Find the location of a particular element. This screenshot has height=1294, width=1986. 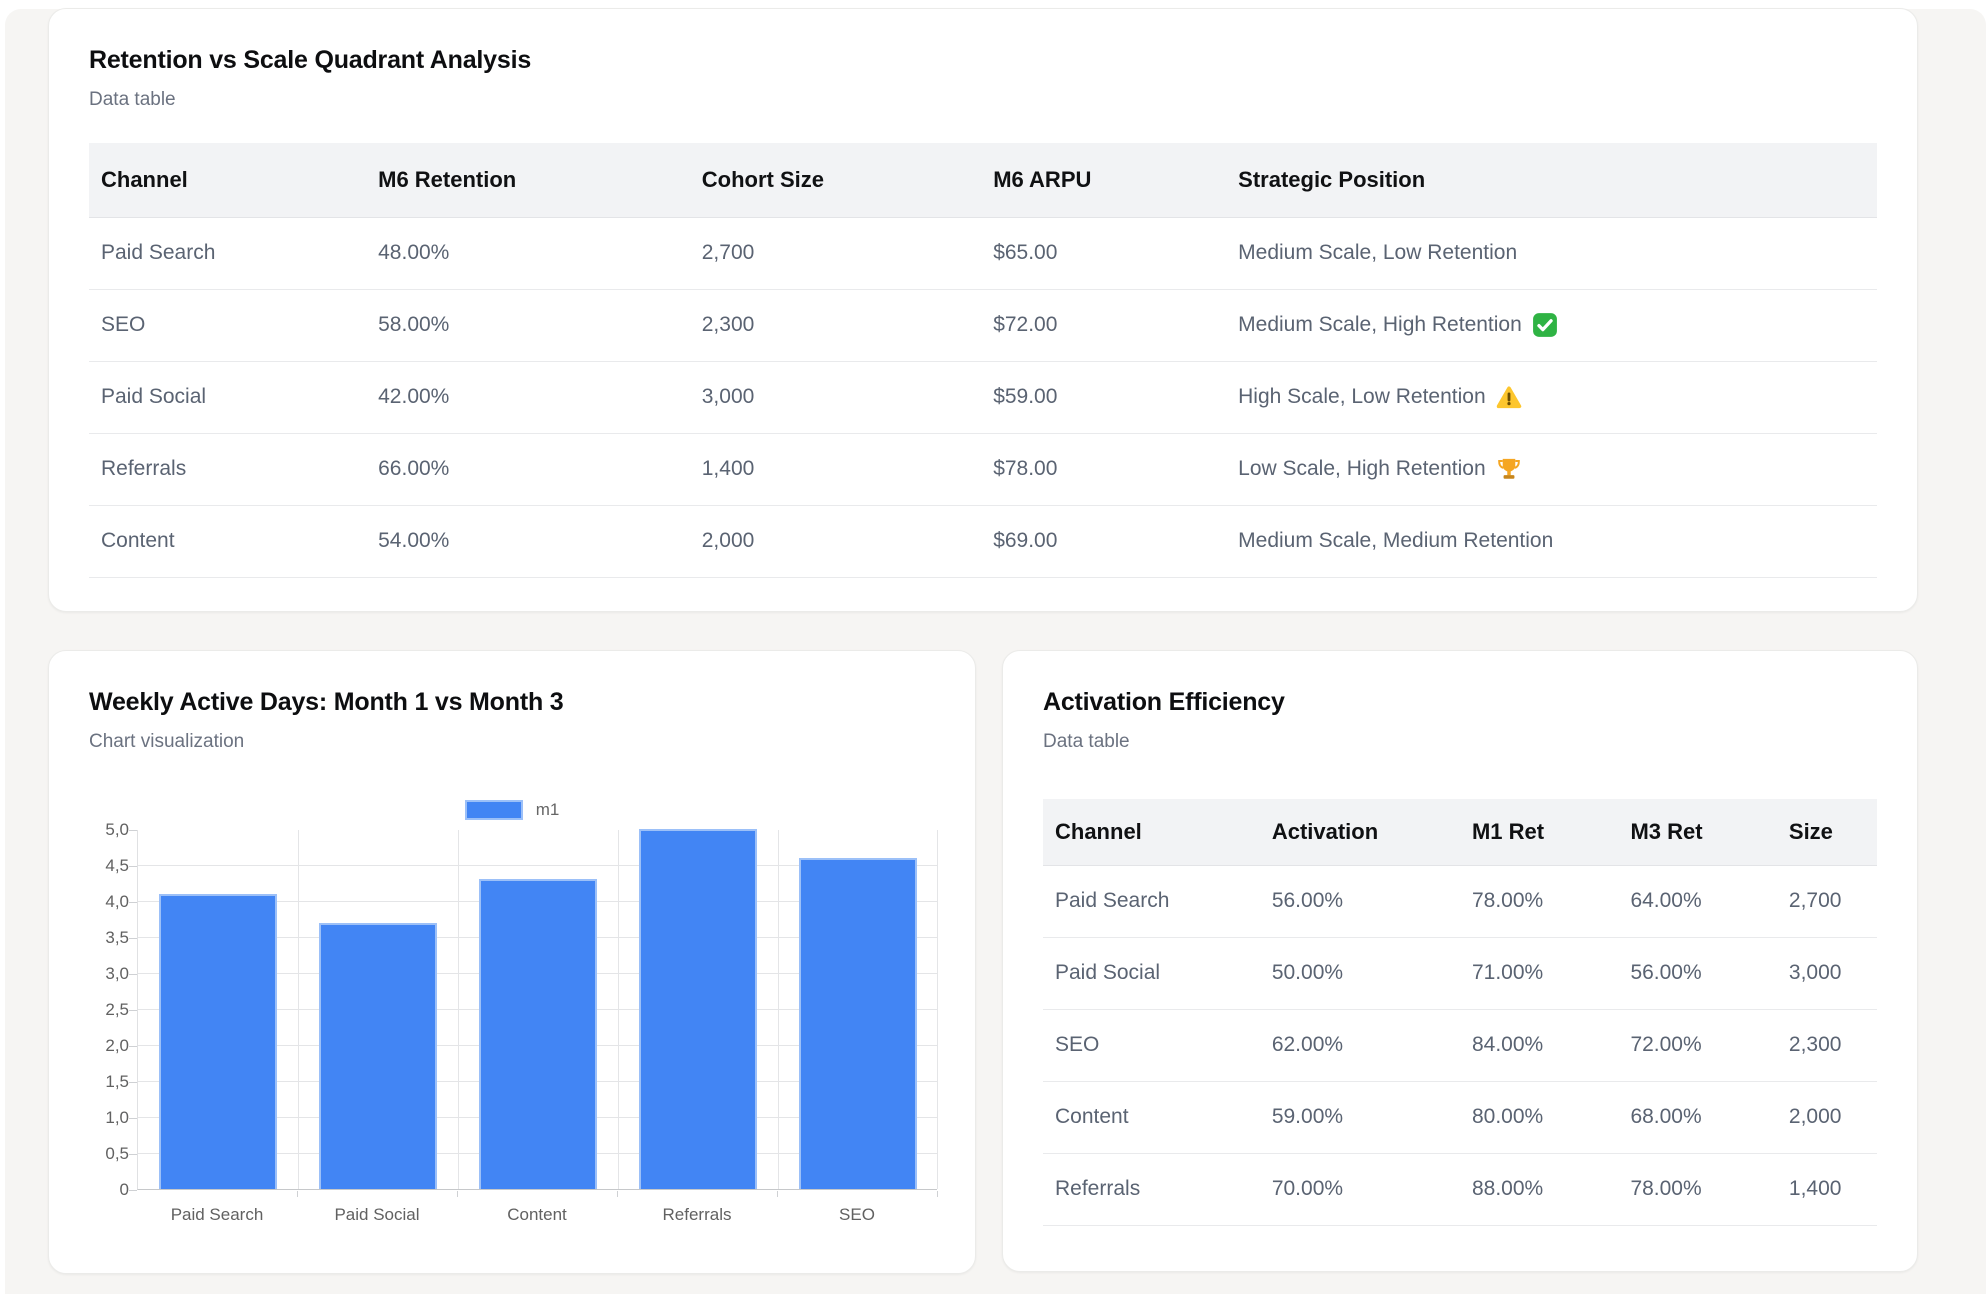

column-header: Size is located at coordinates (1826, 832).